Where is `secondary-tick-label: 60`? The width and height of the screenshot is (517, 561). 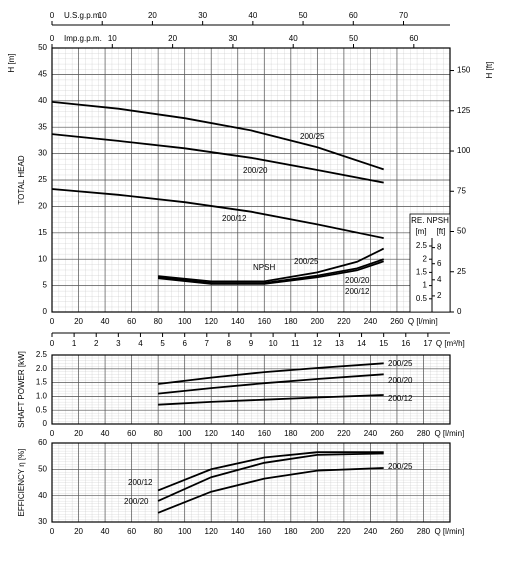 secondary-tick-label: 60 is located at coordinates (353, 15).